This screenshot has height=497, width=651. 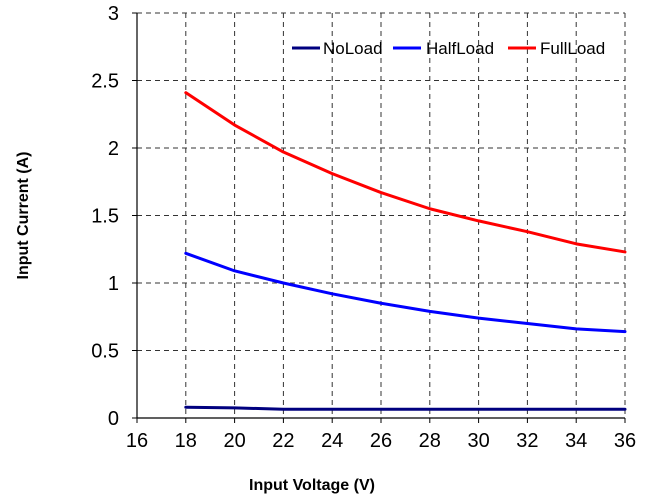 What do you see at coordinates (186, 441) in the screenshot?
I see `x-tick-label: 18` at bounding box center [186, 441].